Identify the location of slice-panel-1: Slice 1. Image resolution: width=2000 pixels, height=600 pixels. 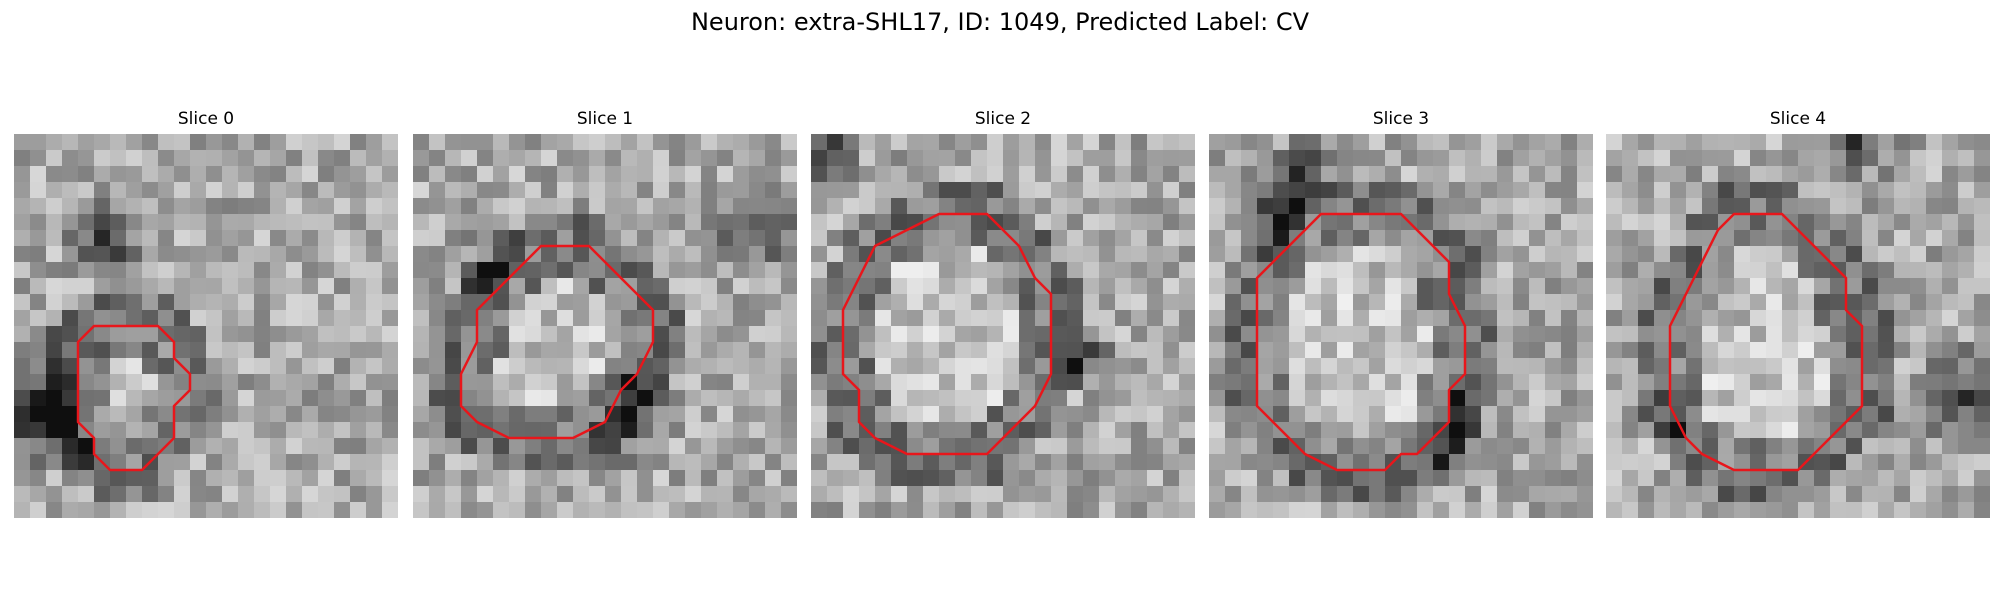
(605, 313).